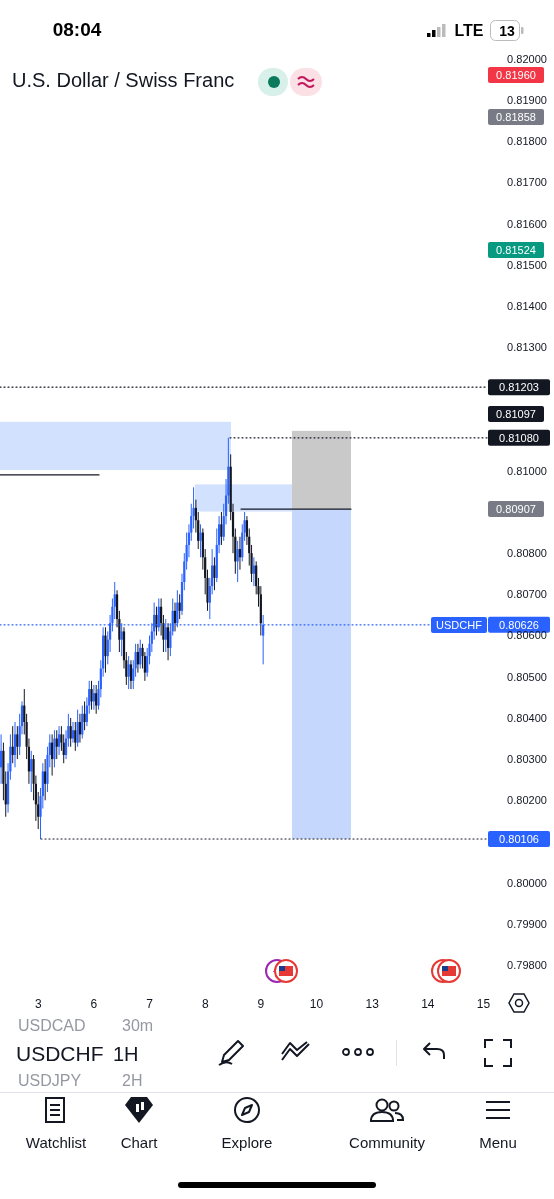 The height and width of the screenshot is (1199, 554). What do you see at coordinates (527, 676) in the screenshot?
I see `y-tick-label: 0.80500` at bounding box center [527, 676].